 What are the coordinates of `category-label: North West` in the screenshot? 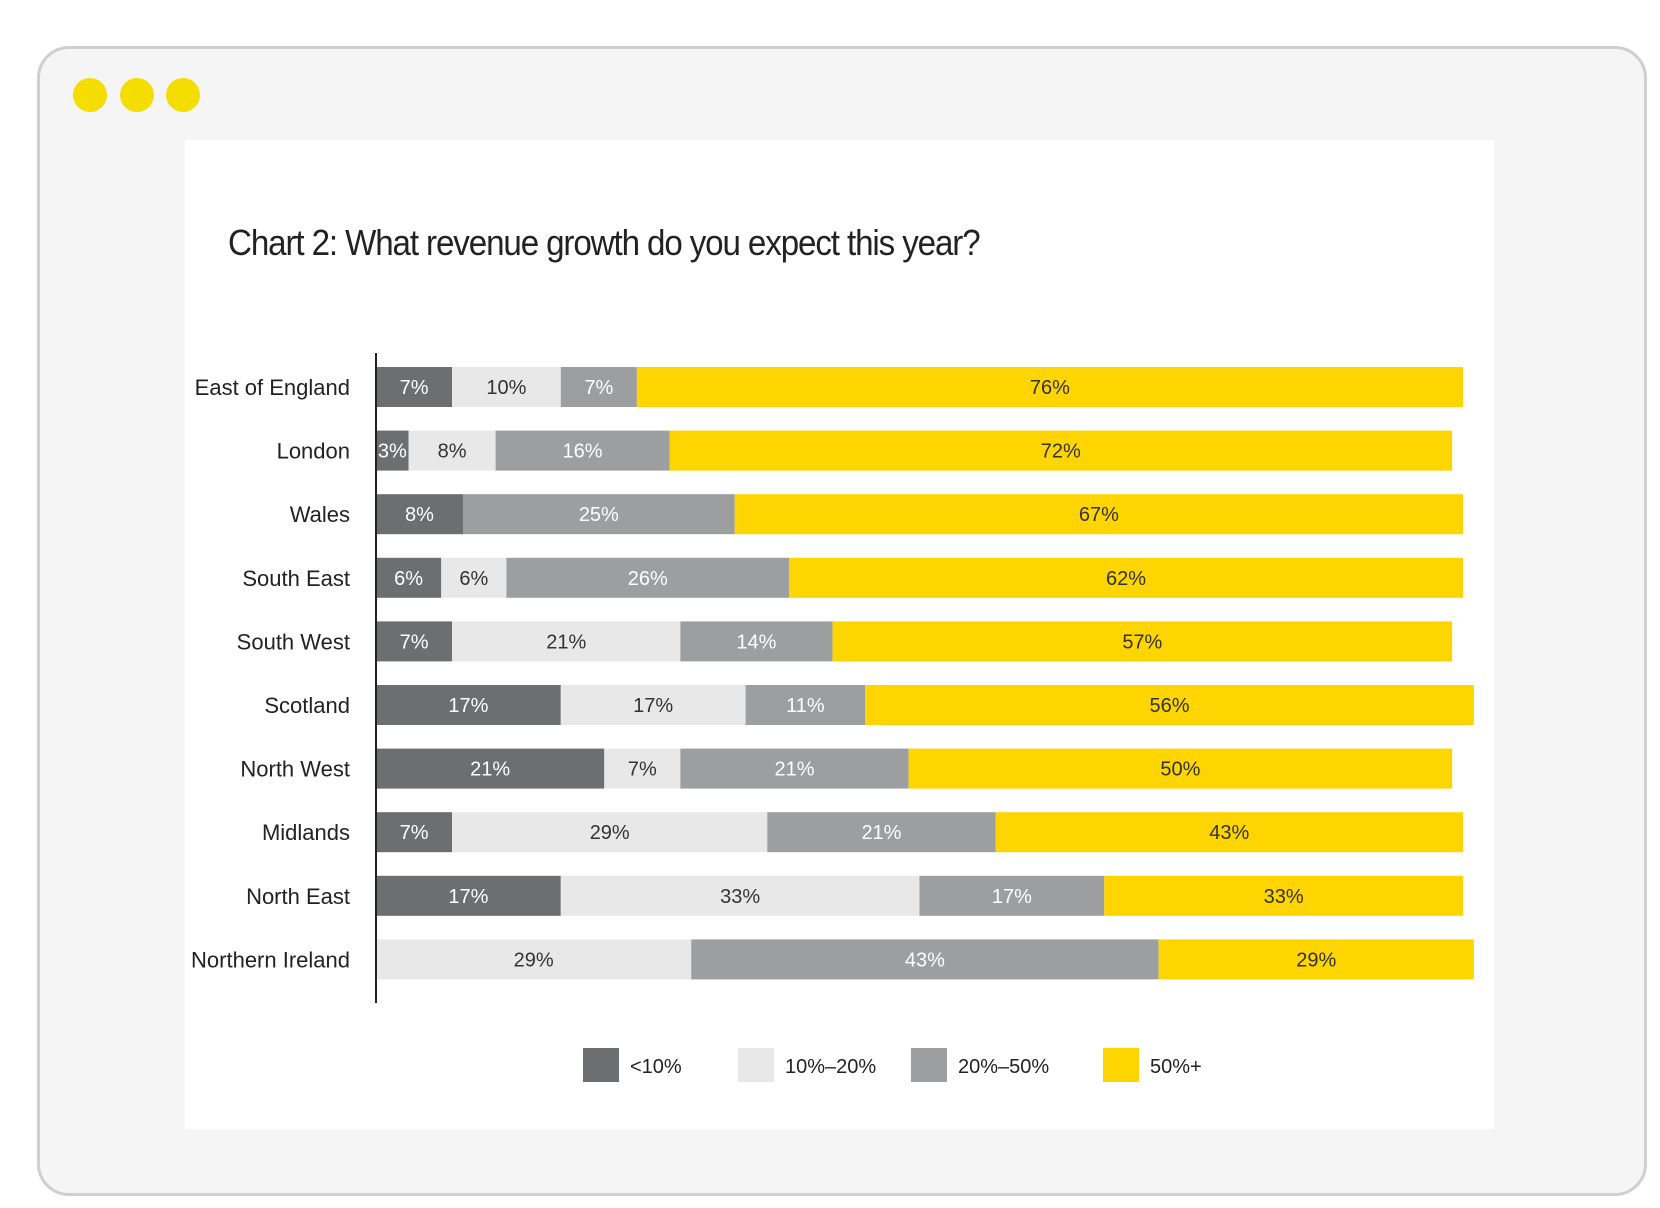 It's located at (295, 769).